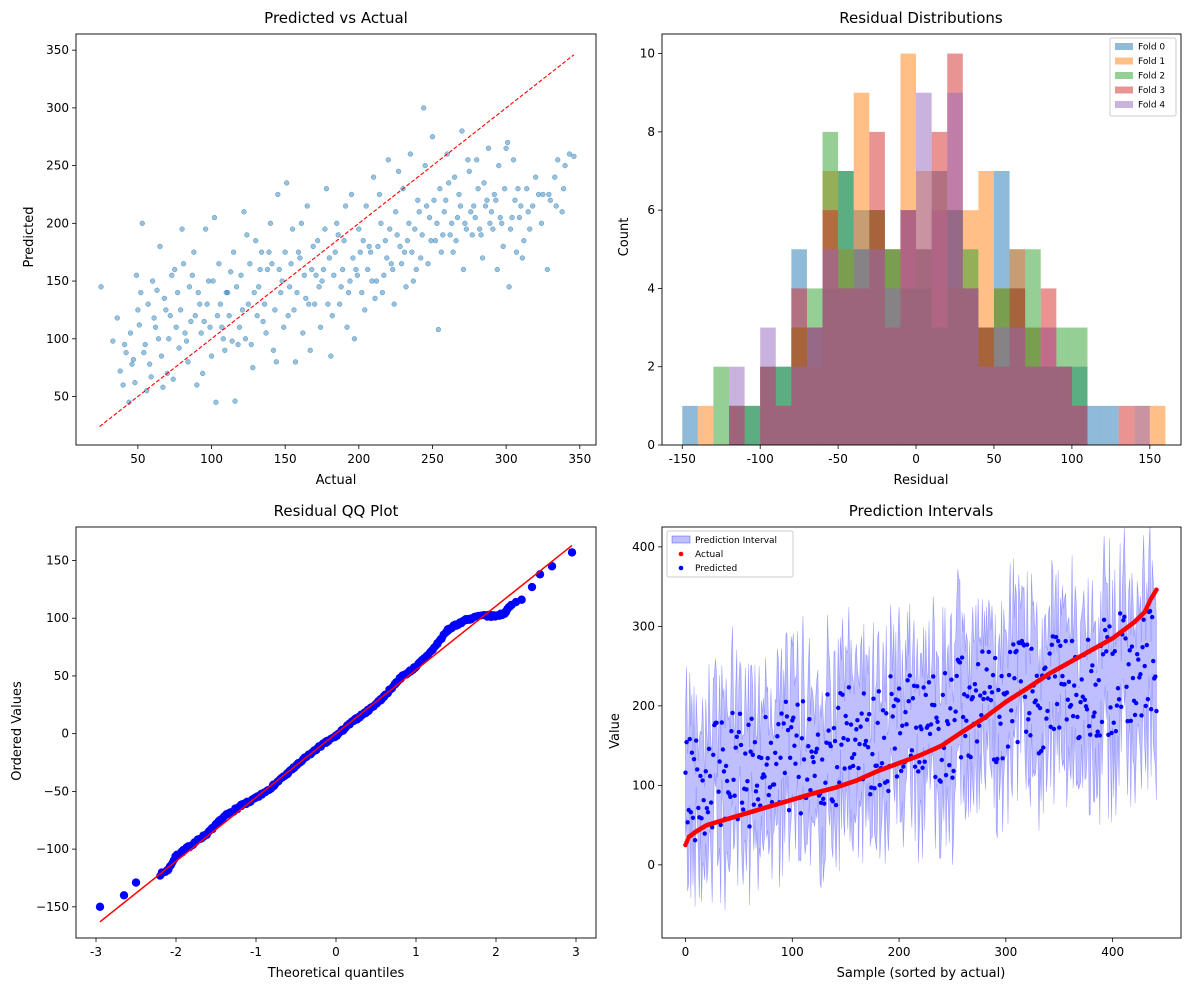 The height and width of the screenshot is (990, 1189). What do you see at coordinates (792, 952) in the screenshot?
I see `x-tick-label: 100` at bounding box center [792, 952].